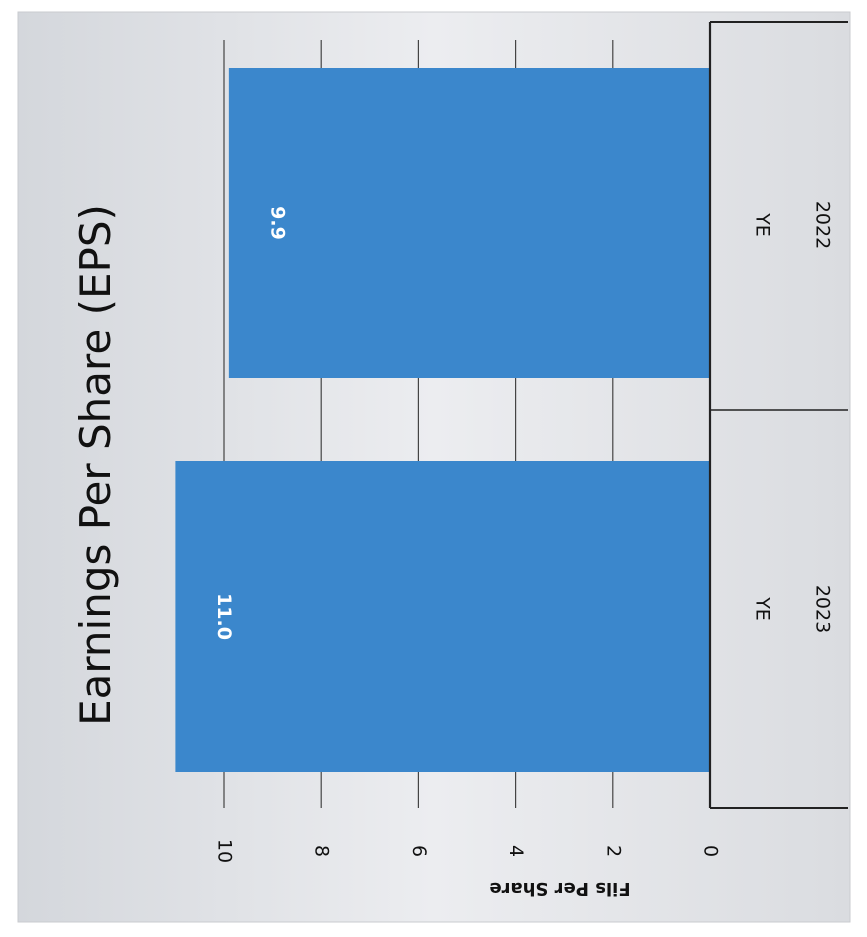 The image size is (867, 937). Describe the element at coordinates (419, 851) in the screenshot. I see `y-tick-label: 6` at that location.